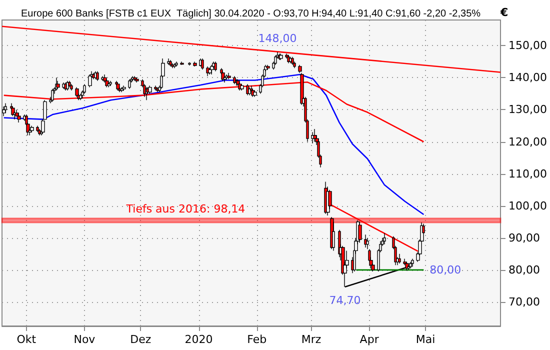 The height and width of the screenshot is (350, 550). What do you see at coordinates (528, 173) in the screenshot?
I see `y-tick-label: 110,00` at bounding box center [528, 173].